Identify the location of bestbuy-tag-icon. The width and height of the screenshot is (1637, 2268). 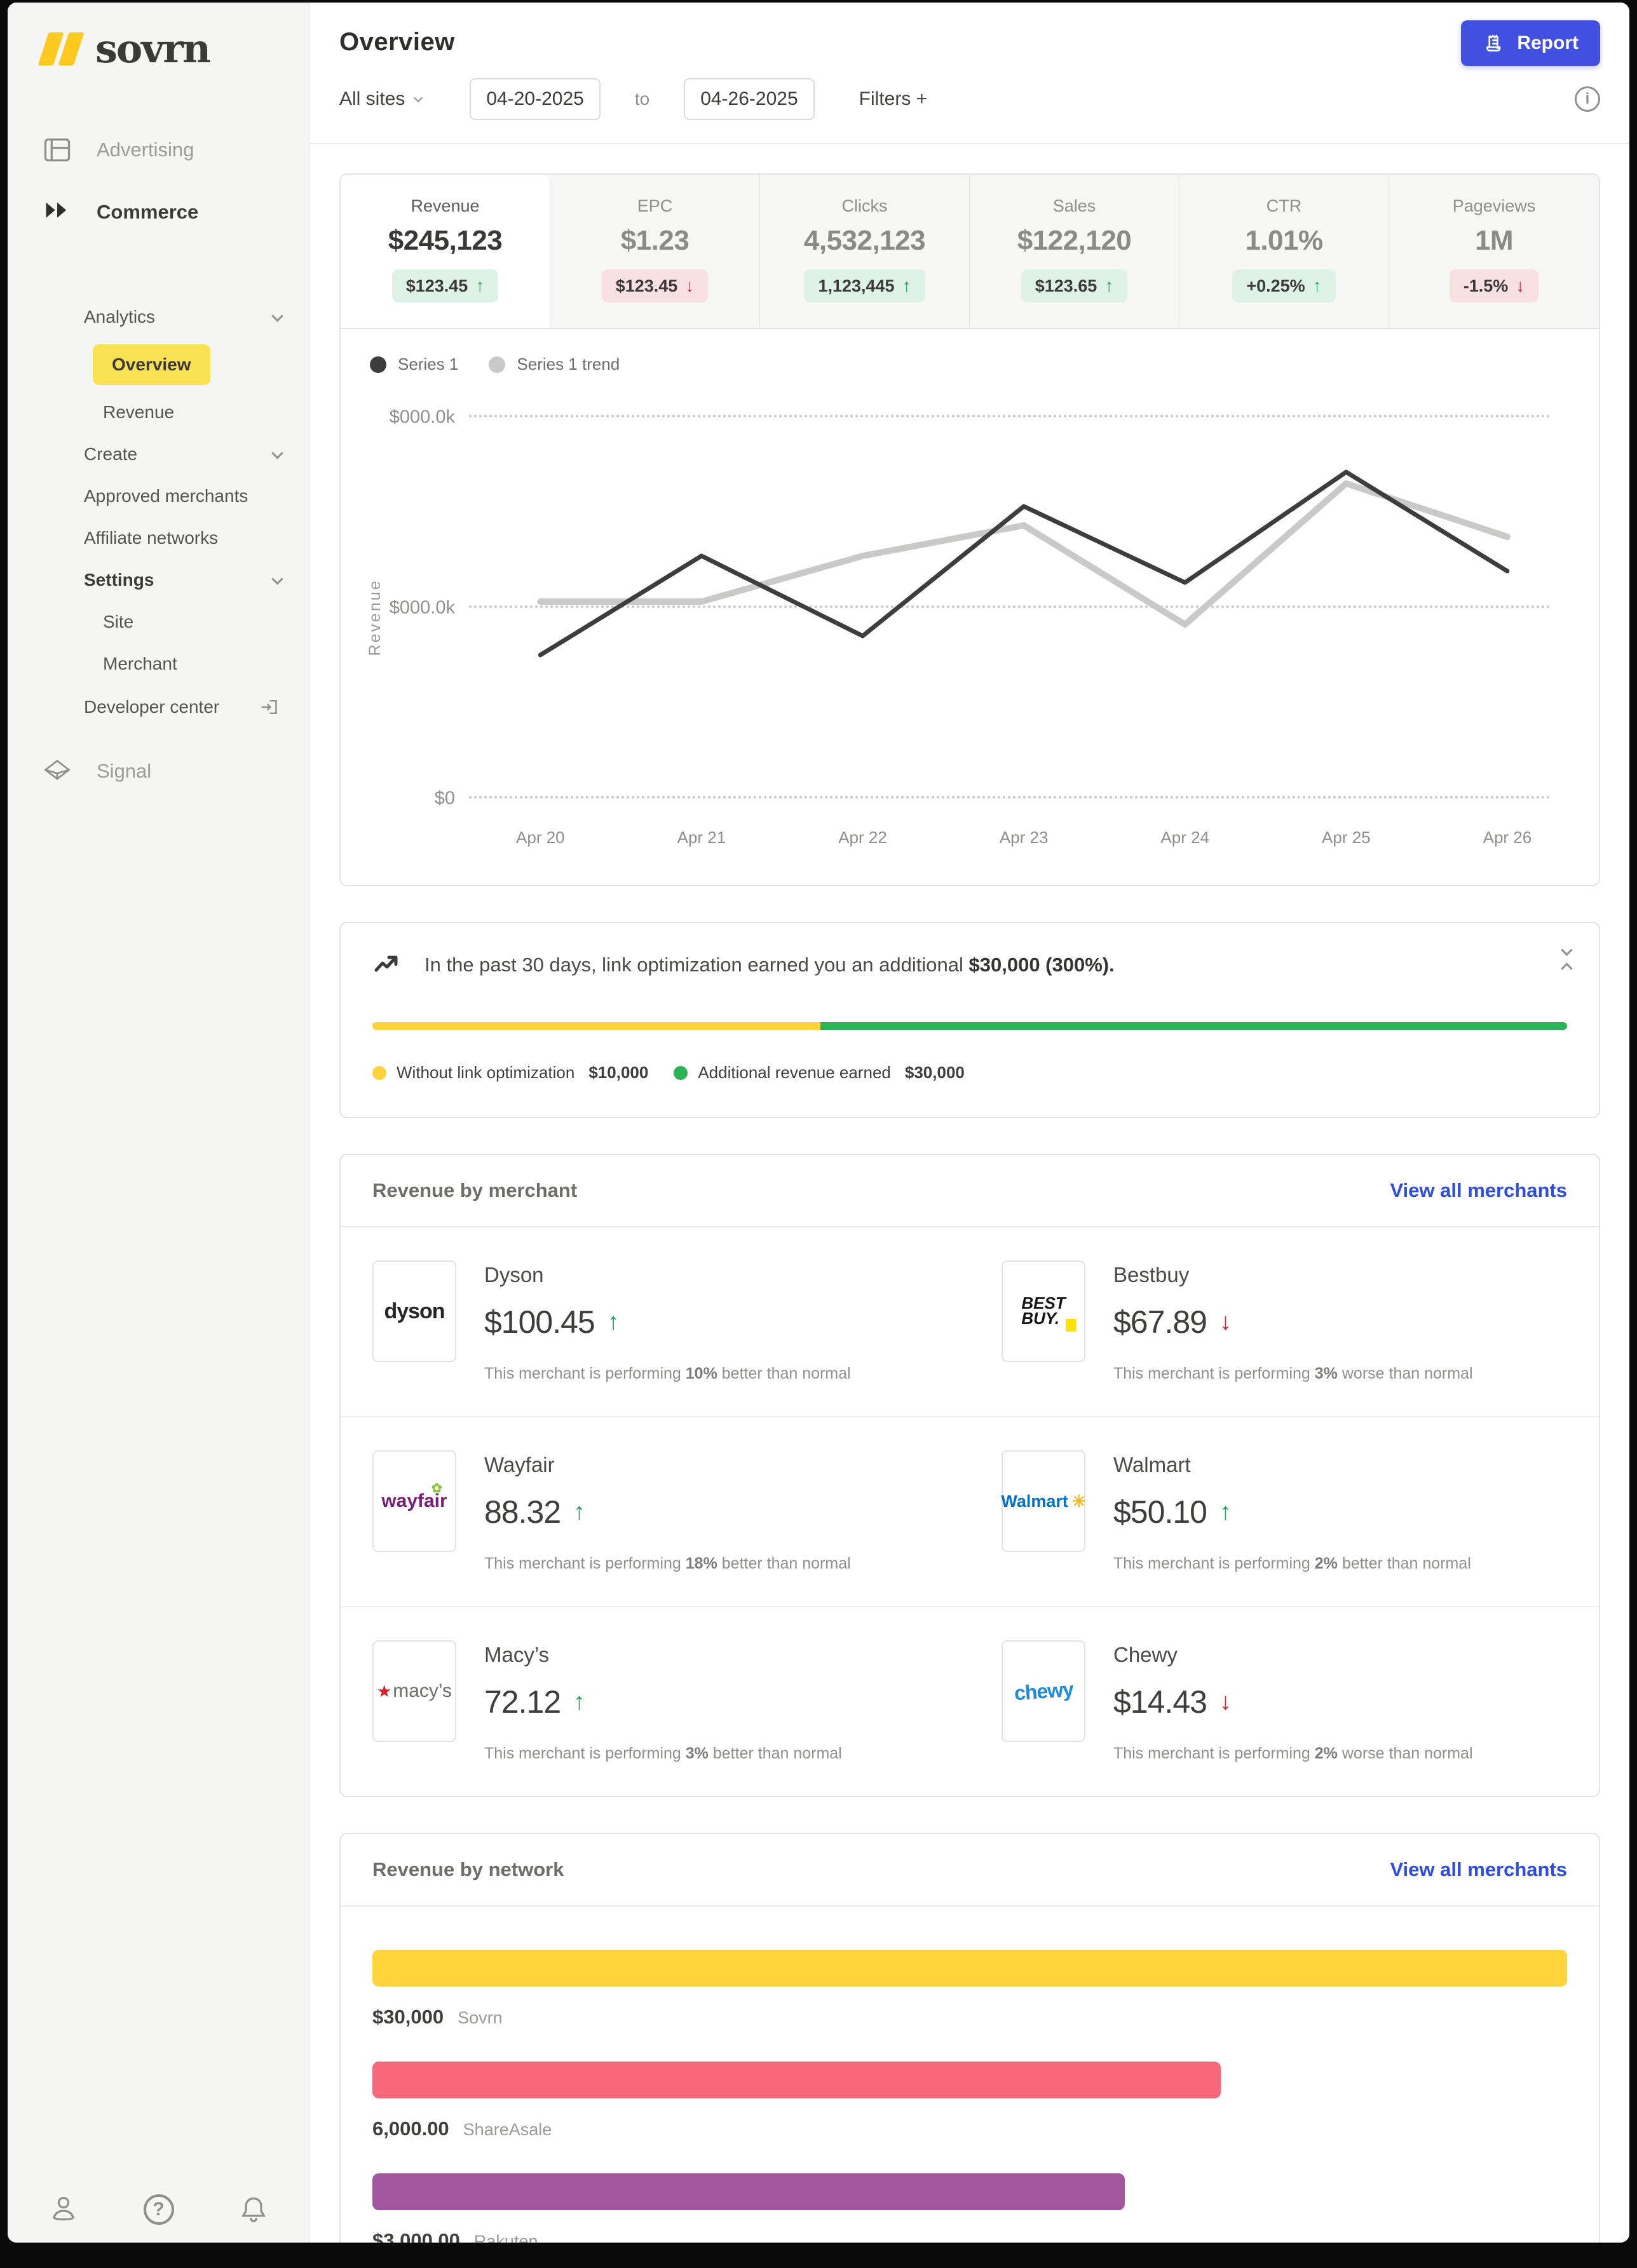
(1070, 1325).